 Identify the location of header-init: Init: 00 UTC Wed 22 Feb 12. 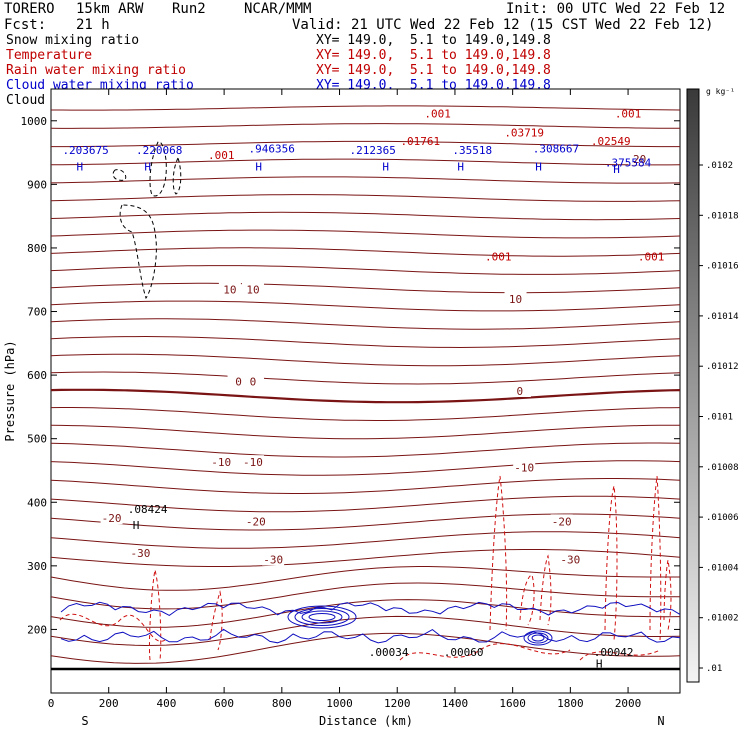
(616, 9).